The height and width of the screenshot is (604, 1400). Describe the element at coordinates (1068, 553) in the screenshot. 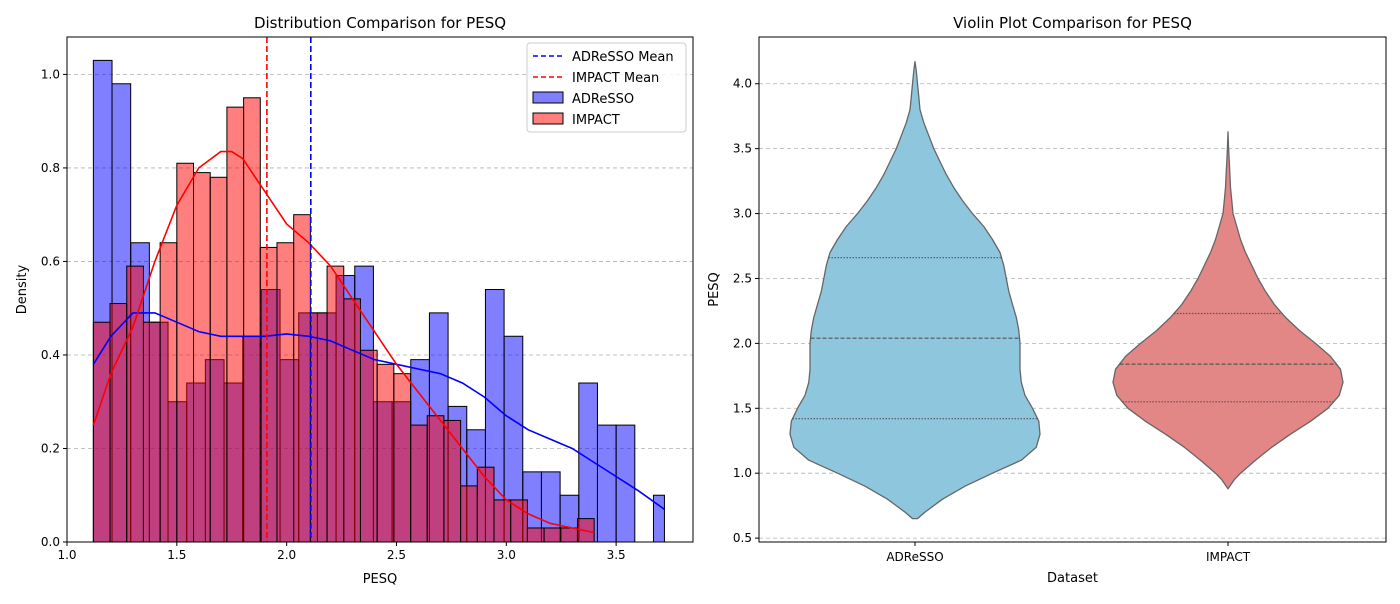

I see `violin-x-ticks: ADReSSO IMPACT` at that location.